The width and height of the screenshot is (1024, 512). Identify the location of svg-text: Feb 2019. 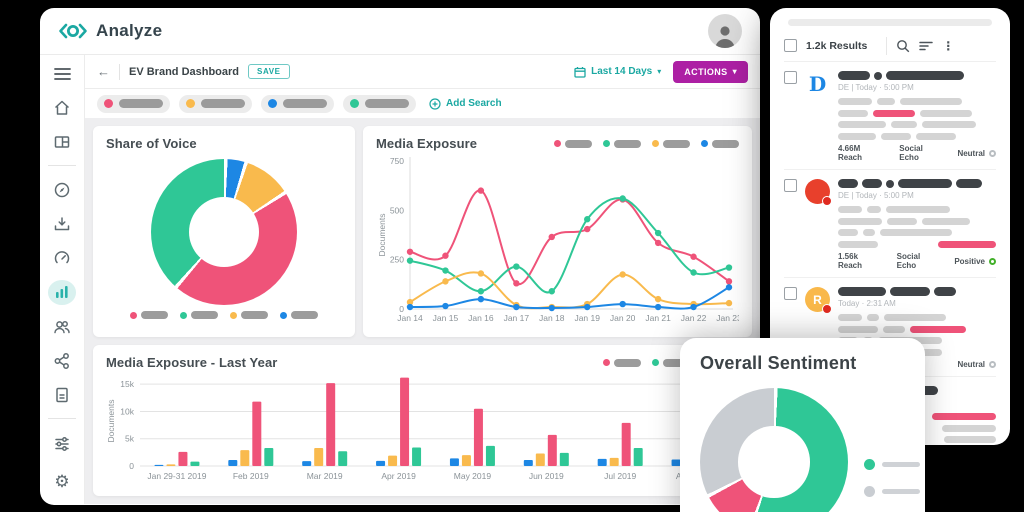
(251, 476).